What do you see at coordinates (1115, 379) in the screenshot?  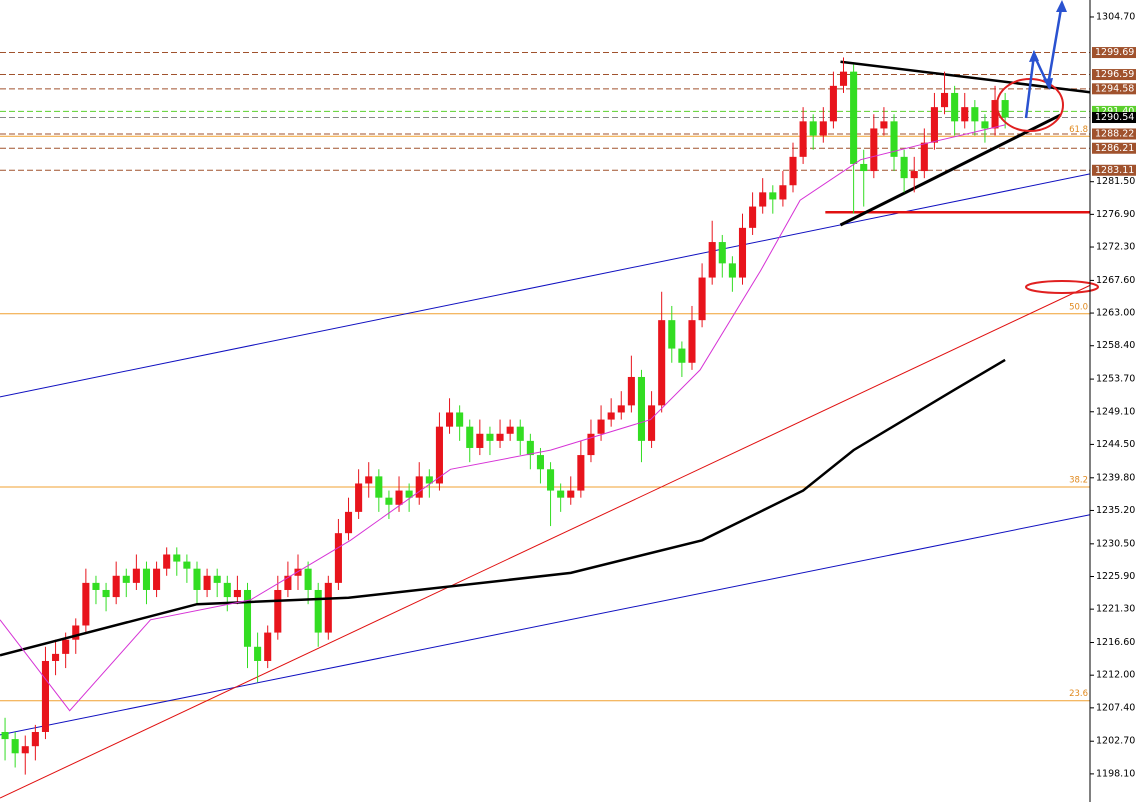 I see `y-tick-label: 1253.70` at bounding box center [1115, 379].